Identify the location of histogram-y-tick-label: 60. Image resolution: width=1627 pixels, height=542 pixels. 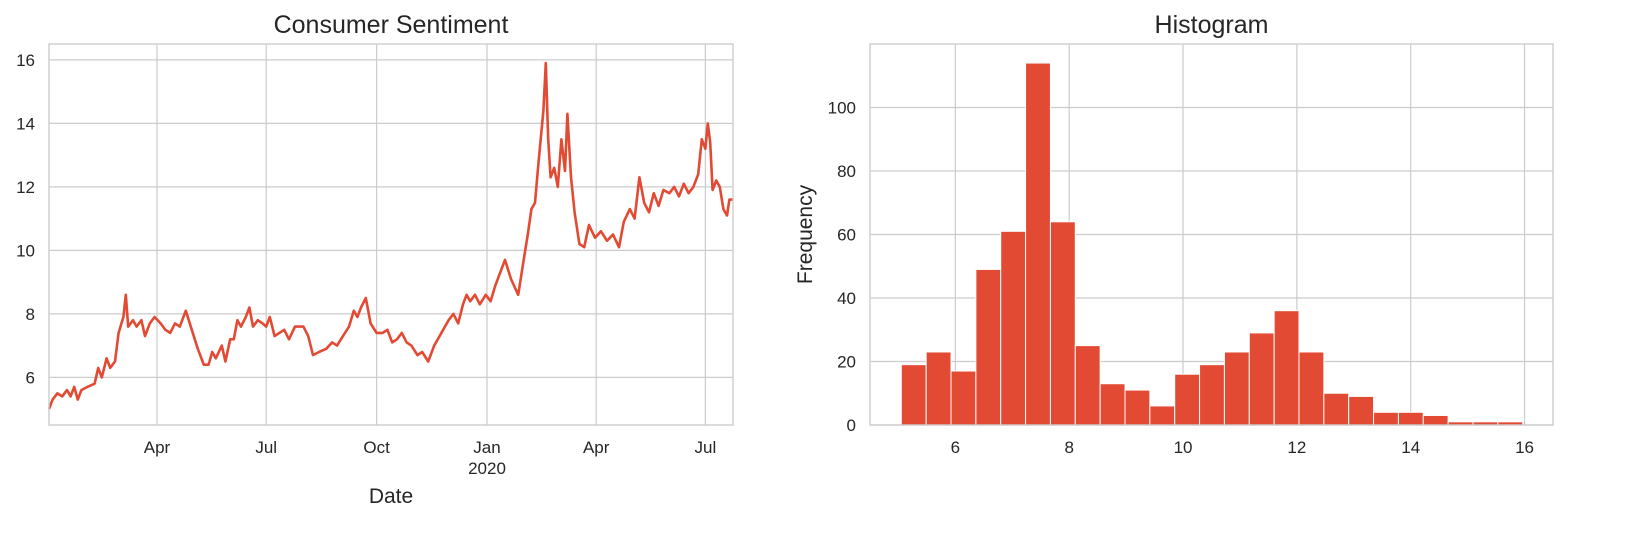
(846, 235).